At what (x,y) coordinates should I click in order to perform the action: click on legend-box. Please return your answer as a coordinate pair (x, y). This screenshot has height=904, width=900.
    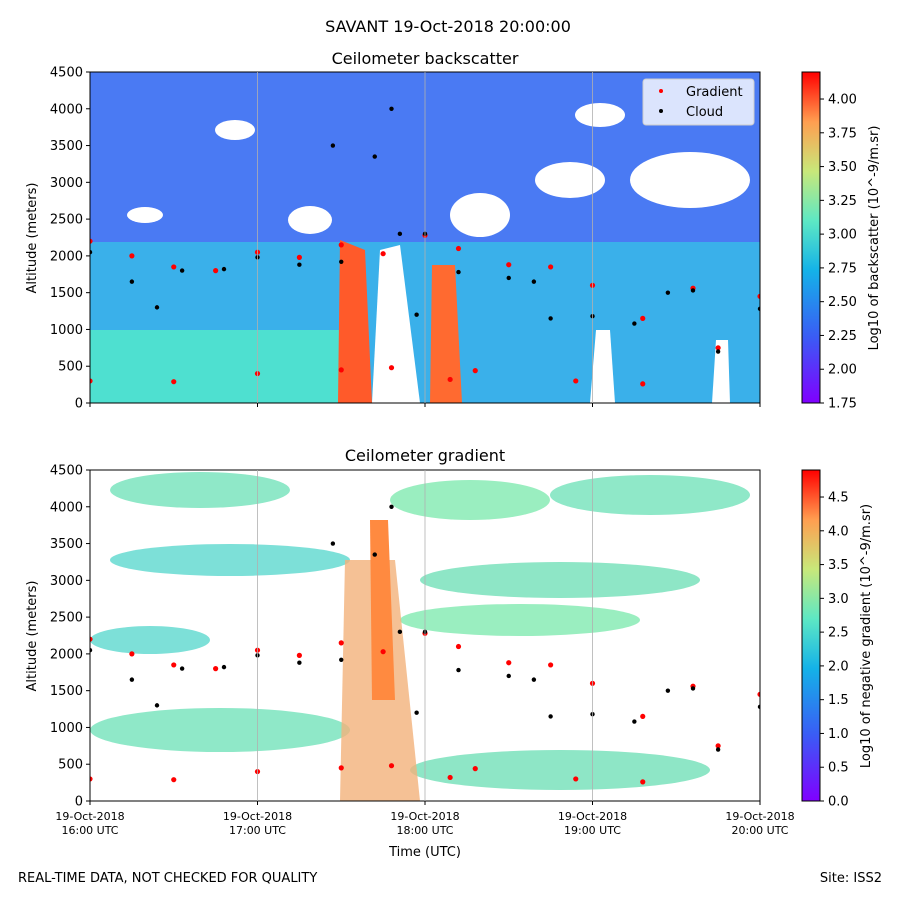
    Looking at the image, I should click on (698, 102).